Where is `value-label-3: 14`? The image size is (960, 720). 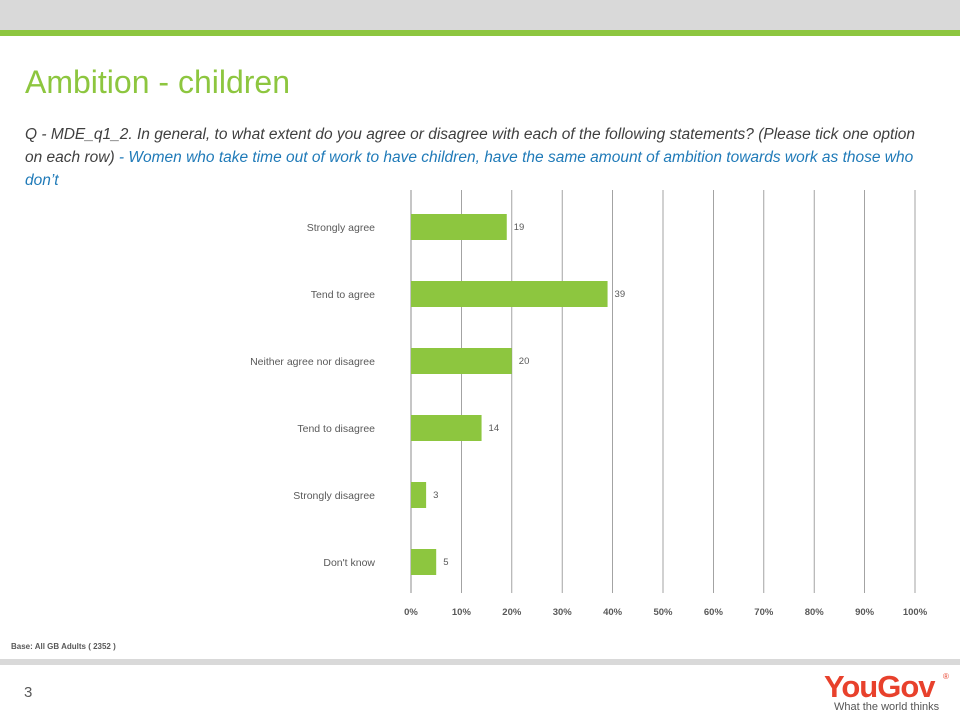 value-label-3: 14 is located at coordinates (494, 428).